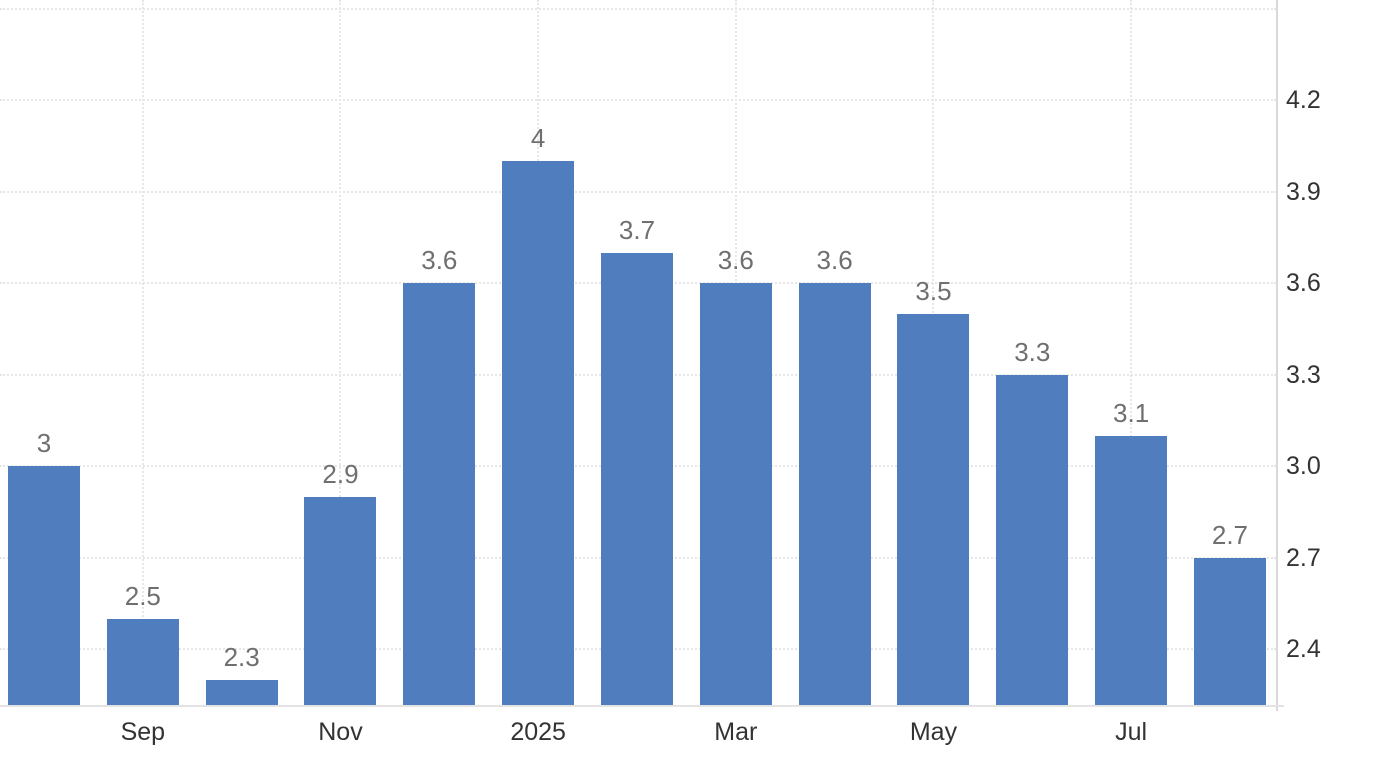 The image size is (1384, 766). I want to click on bar-value-label: 2.9, so click(340, 473).